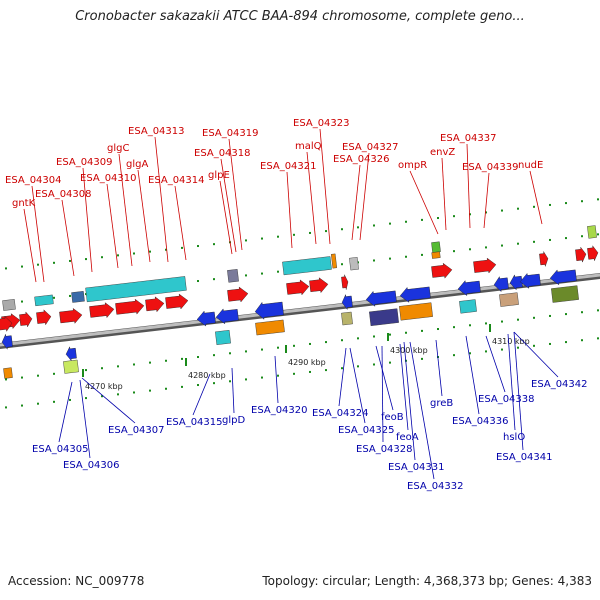  What do you see at coordinates (435, 486) in the screenshot?
I see `gene-label-bottom: ESA_04332` at bounding box center [435, 486].